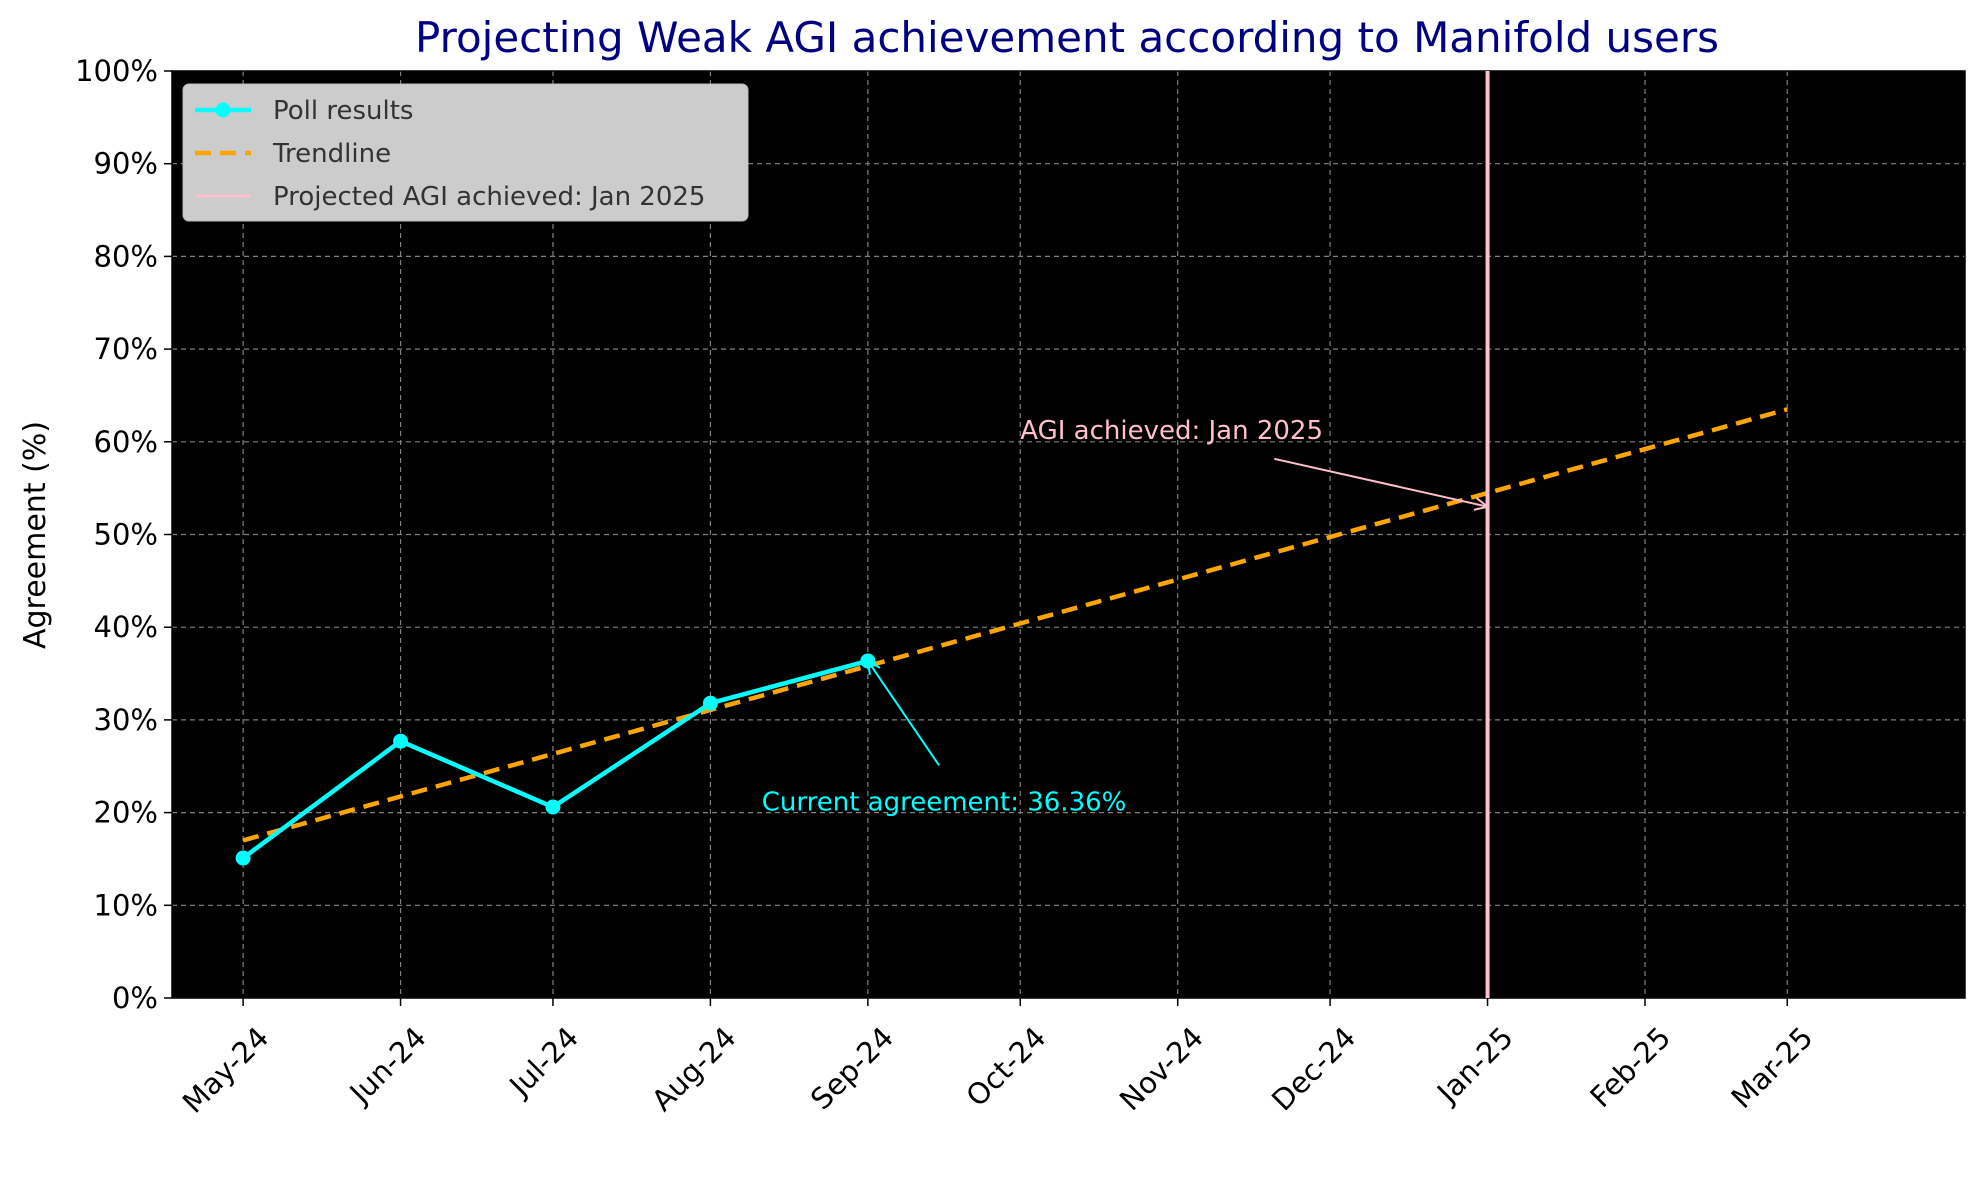 This screenshot has height=1180, width=1980. I want to click on y-tick-label: 60%, so click(126, 442).